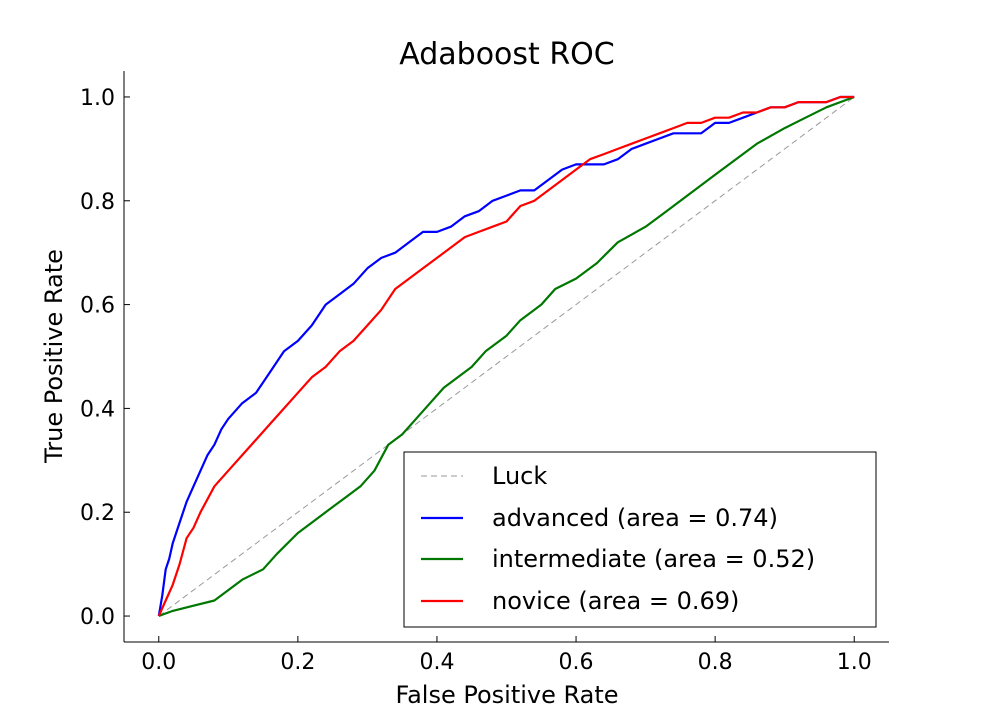 Image resolution: width=988 pixels, height=718 pixels. What do you see at coordinates (854, 662) in the screenshot?
I see `x-tick-label: 1.0` at bounding box center [854, 662].